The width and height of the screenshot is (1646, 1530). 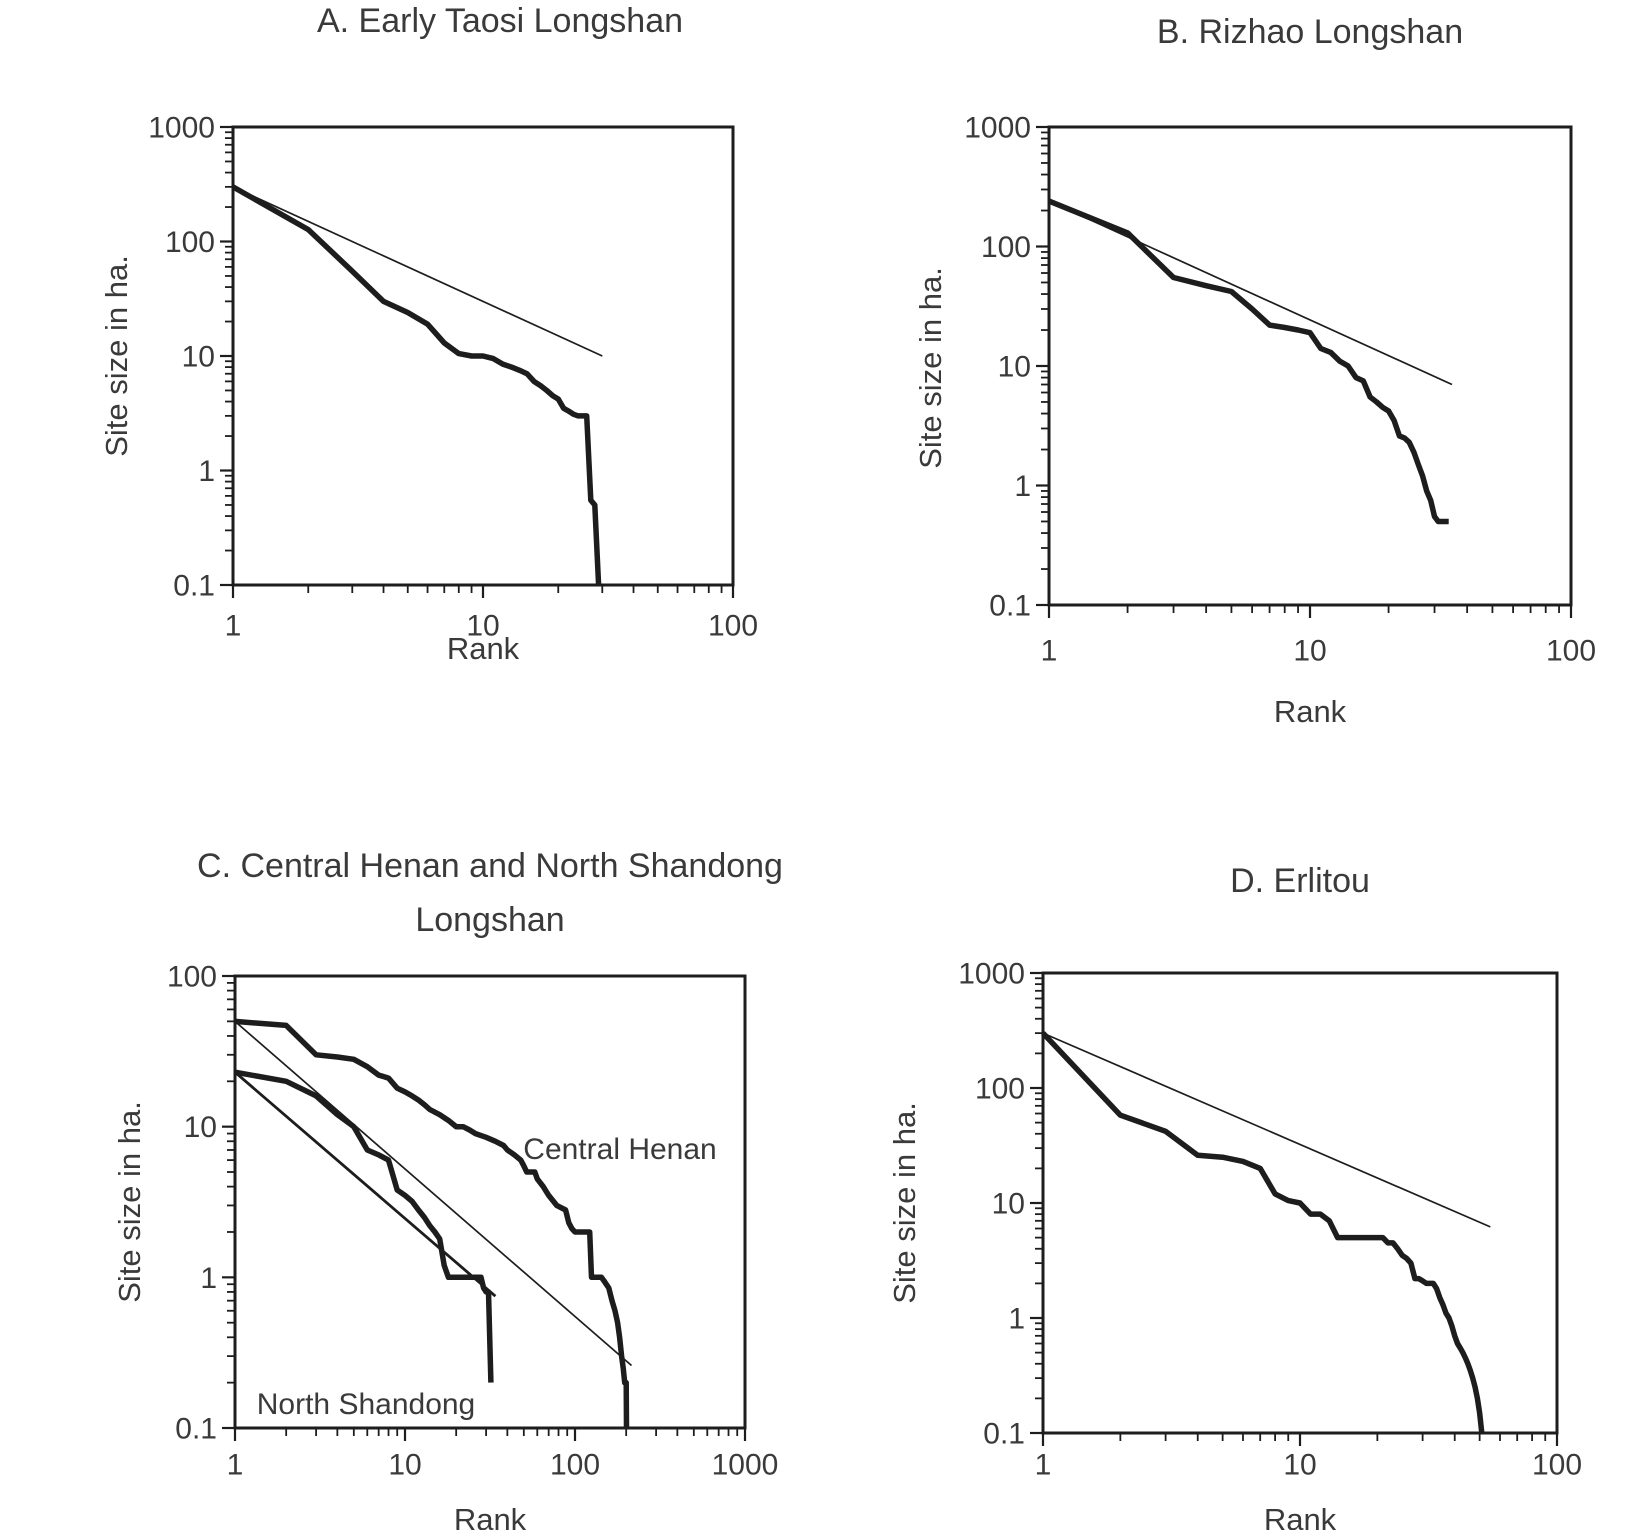 What do you see at coordinates (453, 377) in the screenshot?
I see `panel-a-plot: 1 10 100 1000 100 10 1 0.1` at bounding box center [453, 377].